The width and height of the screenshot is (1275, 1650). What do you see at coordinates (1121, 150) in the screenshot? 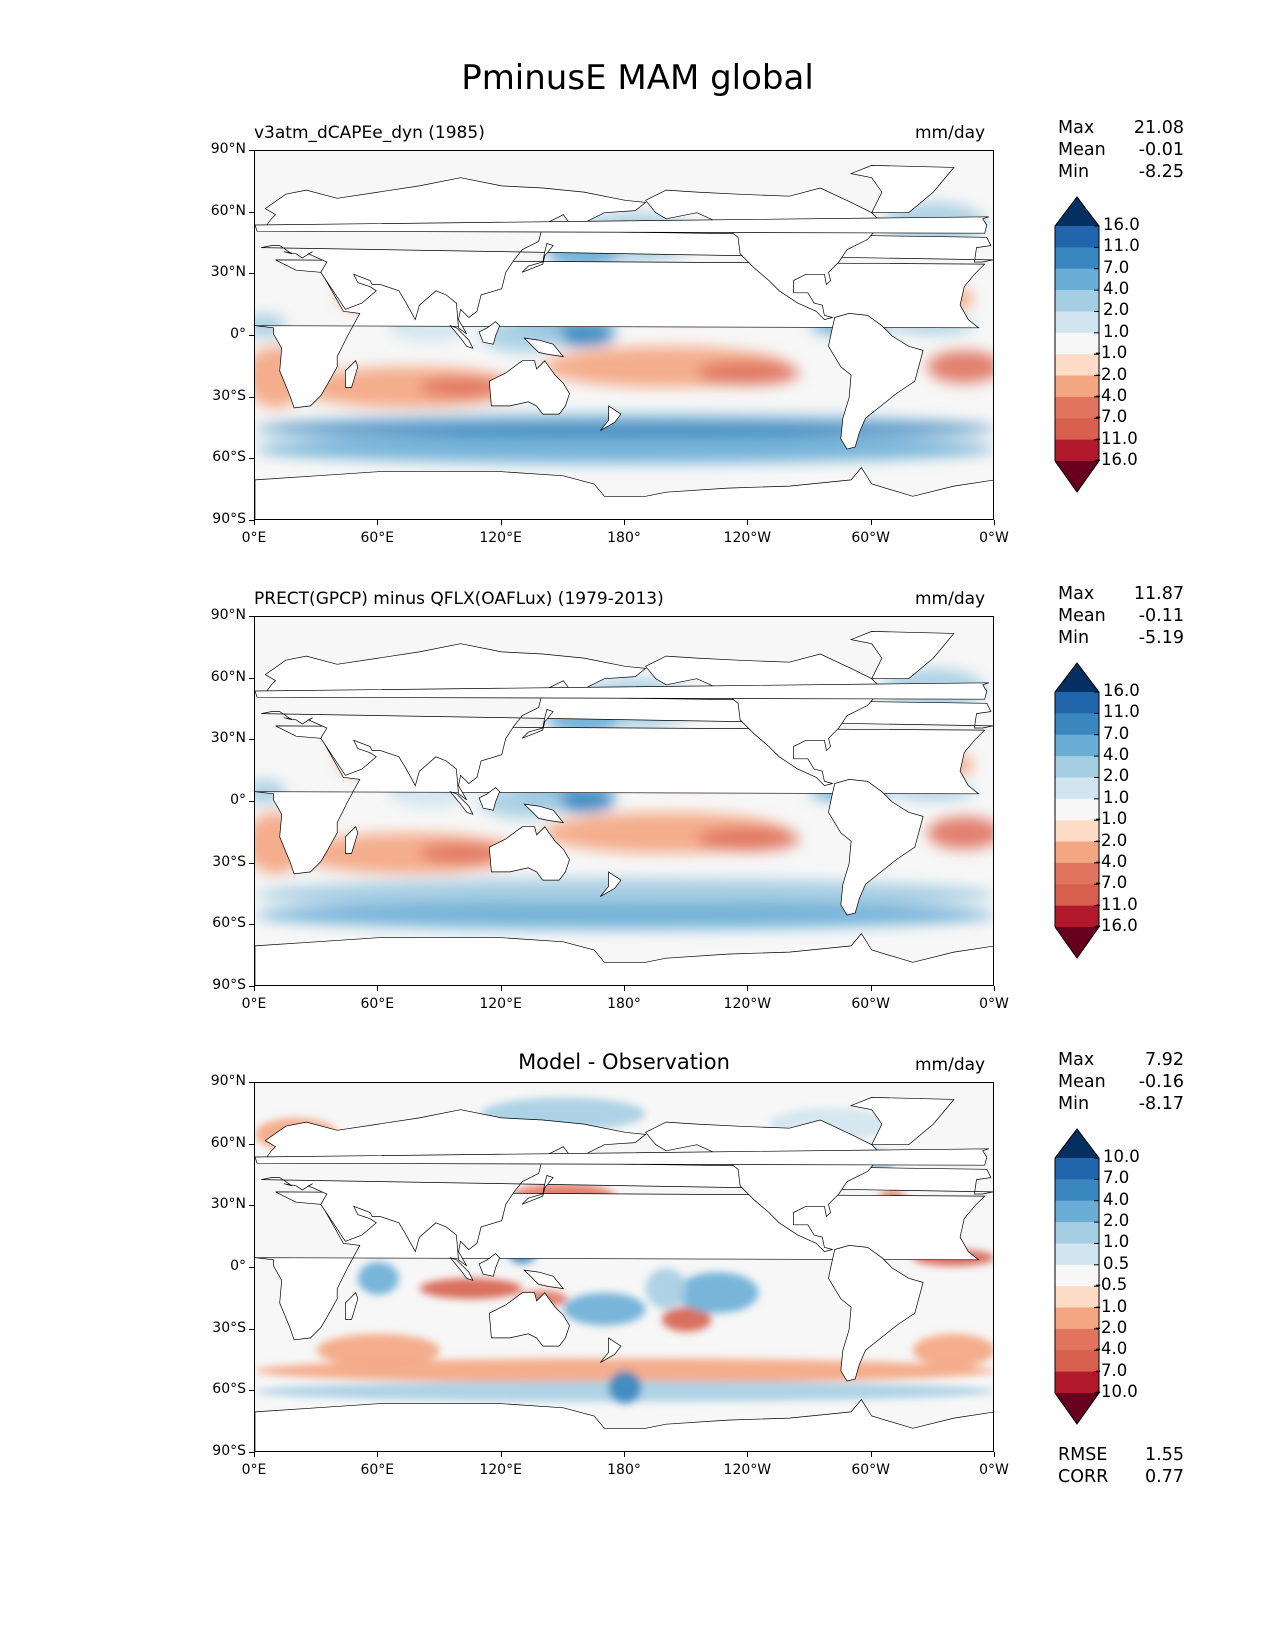
I see `stat-row: Mean -0.01` at bounding box center [1121, 150].